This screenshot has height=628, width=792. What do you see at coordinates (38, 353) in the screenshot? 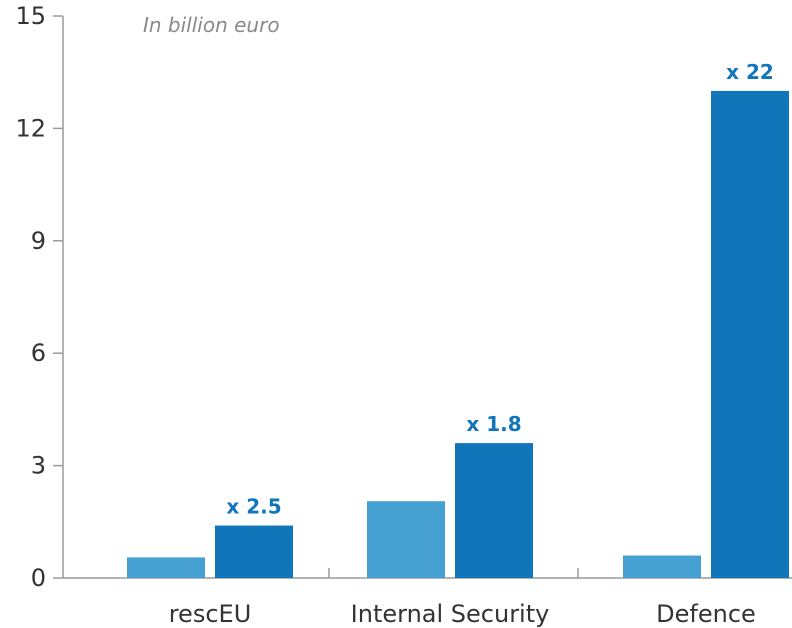
I see `y-tick-label: 6` at bounding box center [38, 353].